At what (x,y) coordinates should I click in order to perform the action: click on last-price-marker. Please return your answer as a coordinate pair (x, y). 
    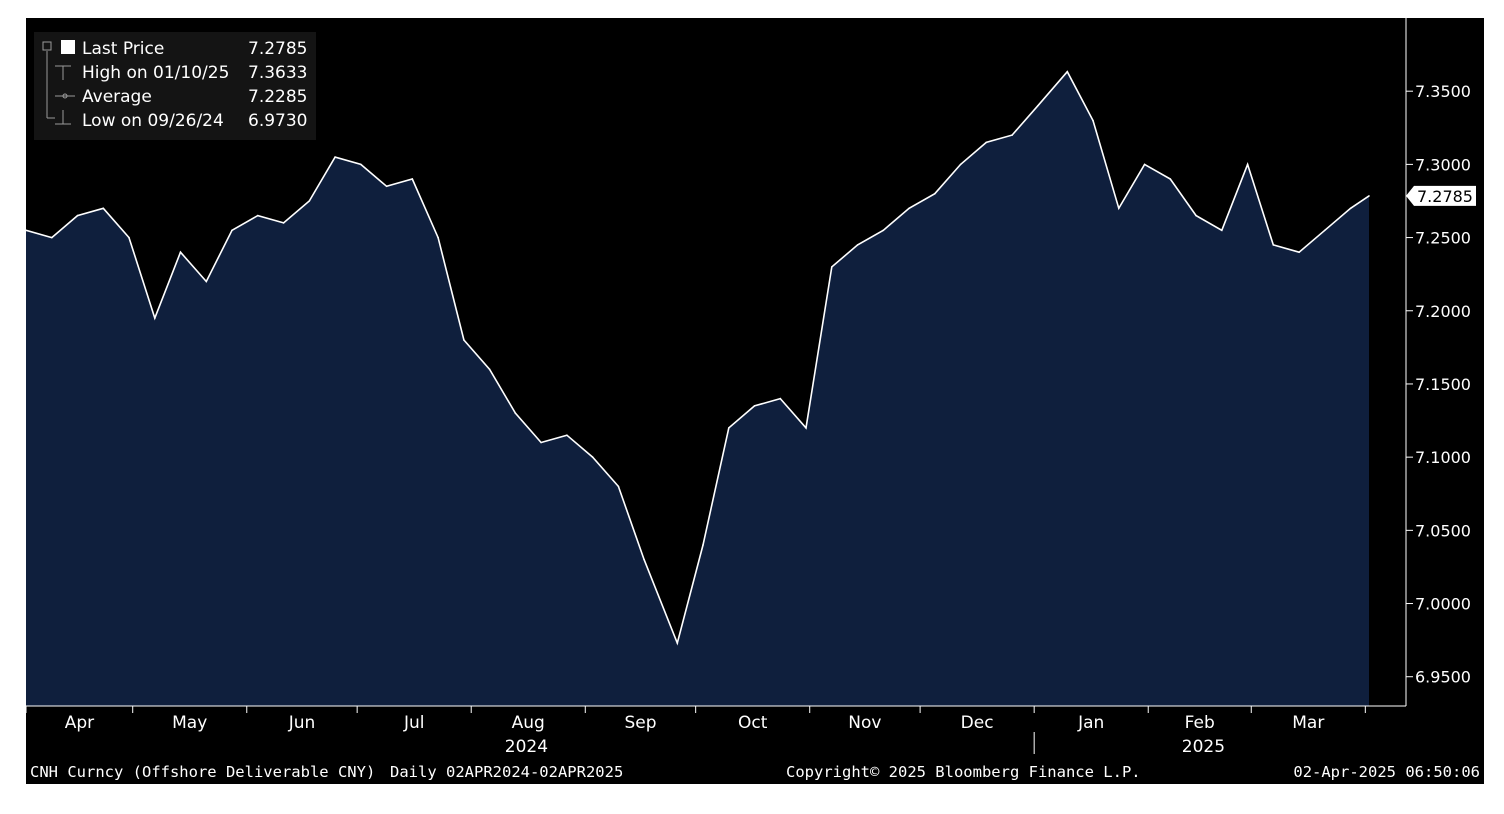
    Looking at the image, I should click on (1441, 195).